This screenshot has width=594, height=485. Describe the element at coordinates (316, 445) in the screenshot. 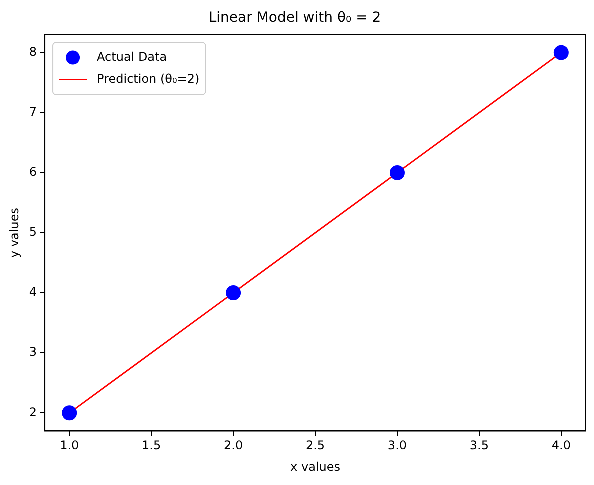

I see `x-tick-label: 2.5` at that location.